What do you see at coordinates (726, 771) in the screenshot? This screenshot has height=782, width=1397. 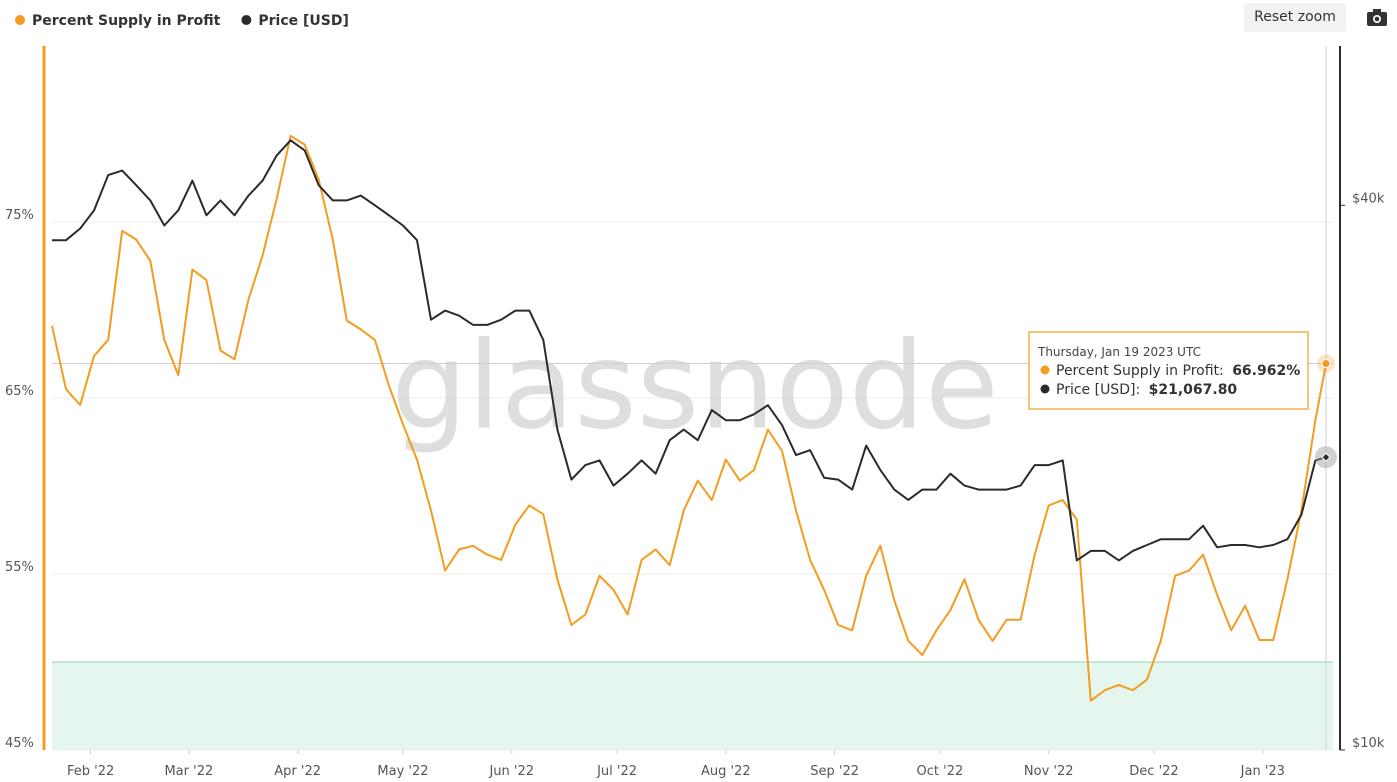 I see `x-tick-label: Aug '22` at bounding box center [726, 771].